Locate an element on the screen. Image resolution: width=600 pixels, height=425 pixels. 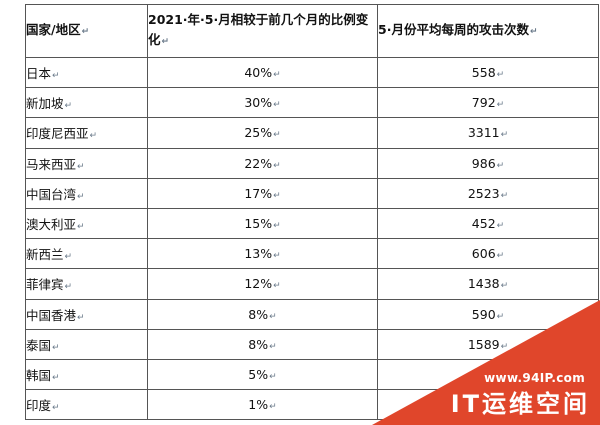
cell-region: 韩国↵ is located at coordinates (86, 374).